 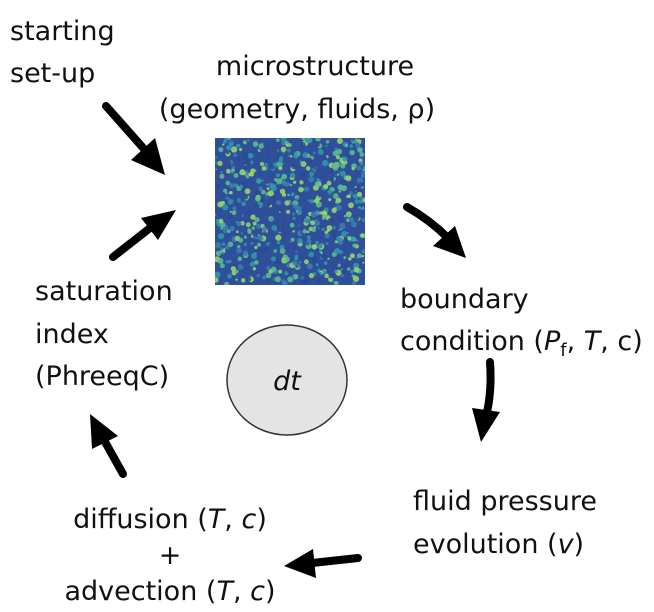 What do you see at coordinates (104, 291) in the screenshot?
I see `label: saturation` at bounding box center [104, 291].